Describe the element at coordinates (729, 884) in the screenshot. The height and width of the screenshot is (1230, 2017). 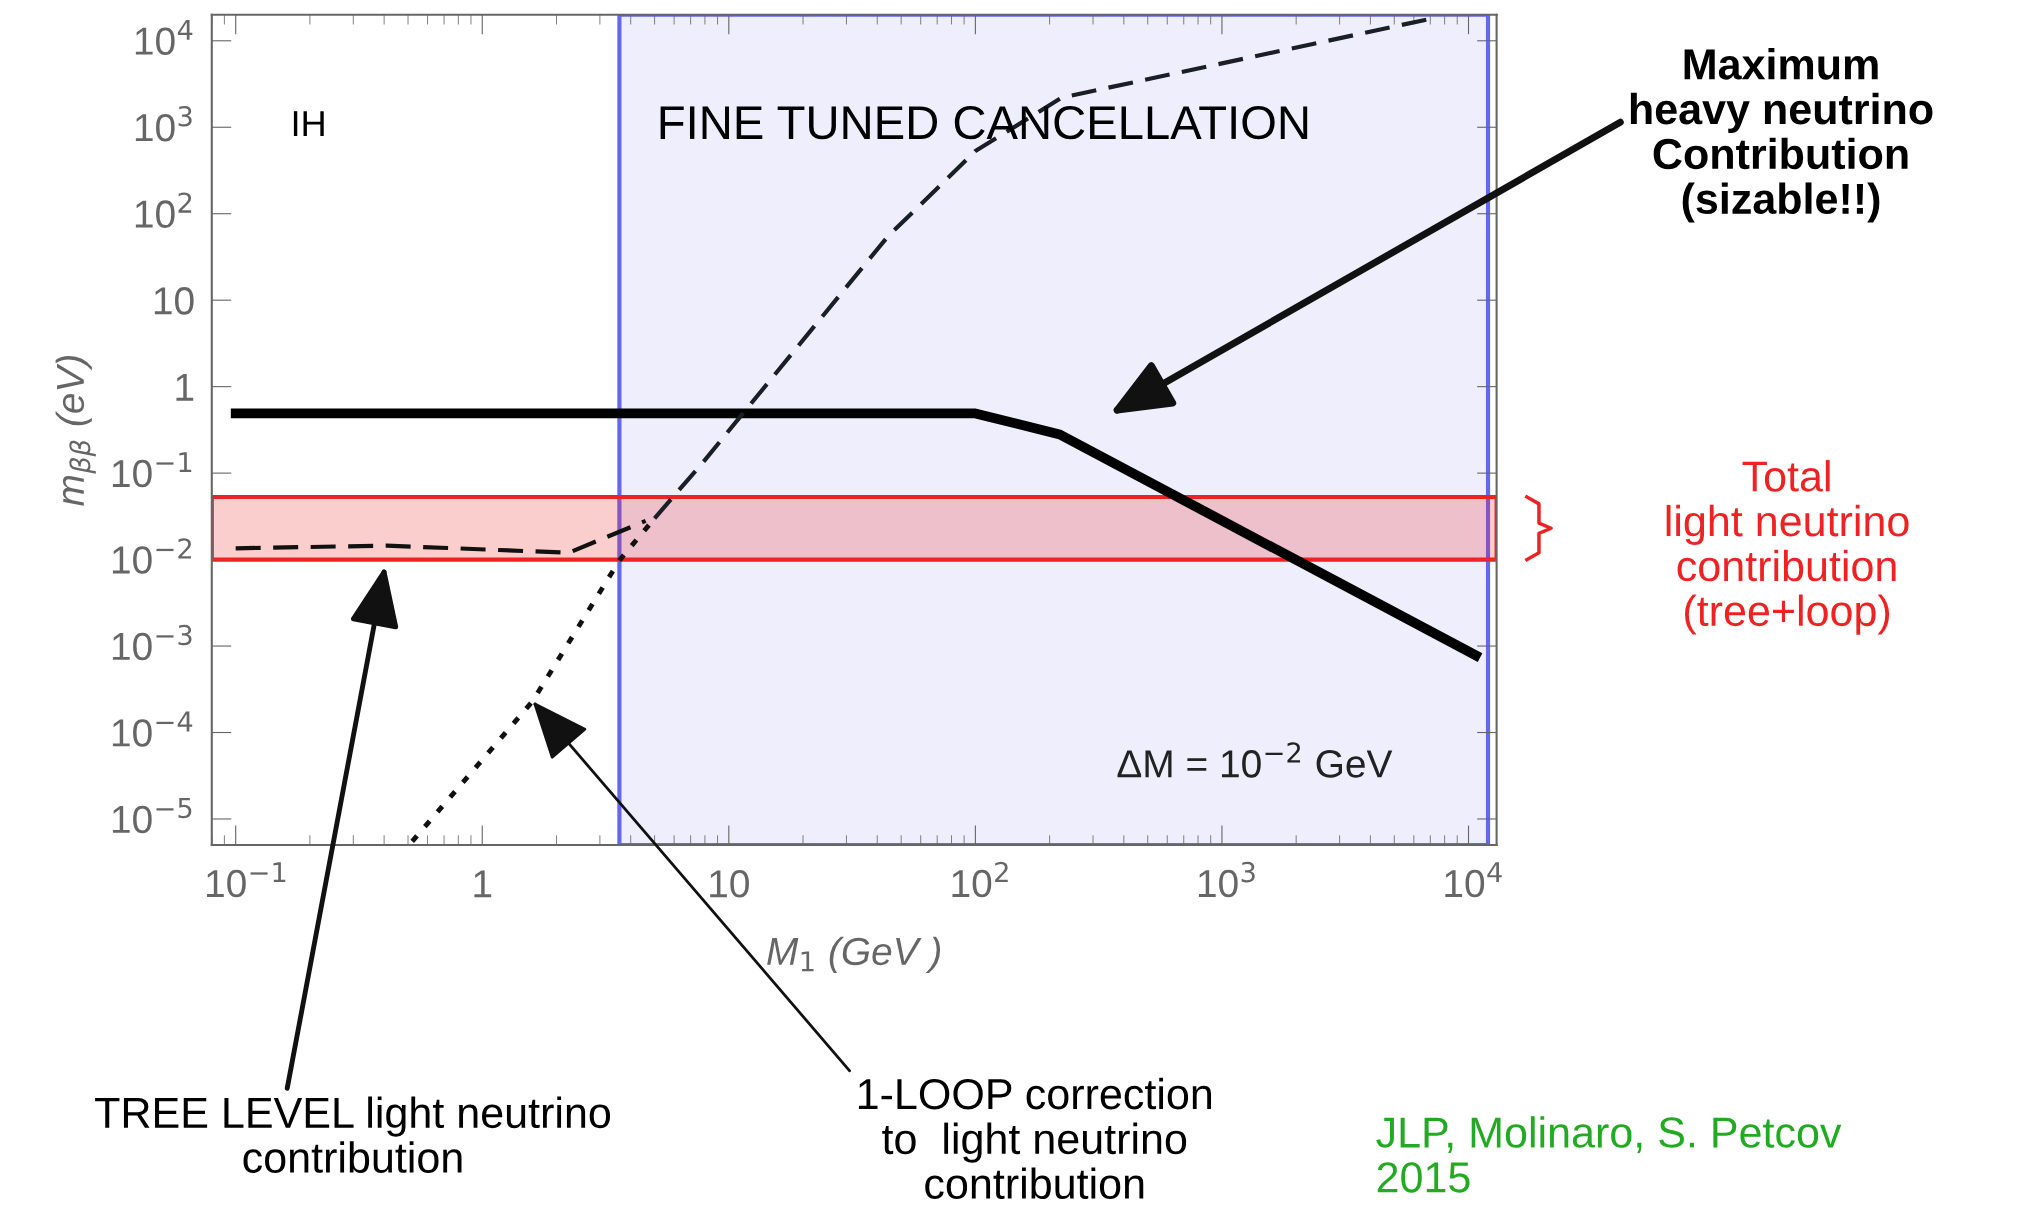
I see `x-tick-label: 10` at that location.